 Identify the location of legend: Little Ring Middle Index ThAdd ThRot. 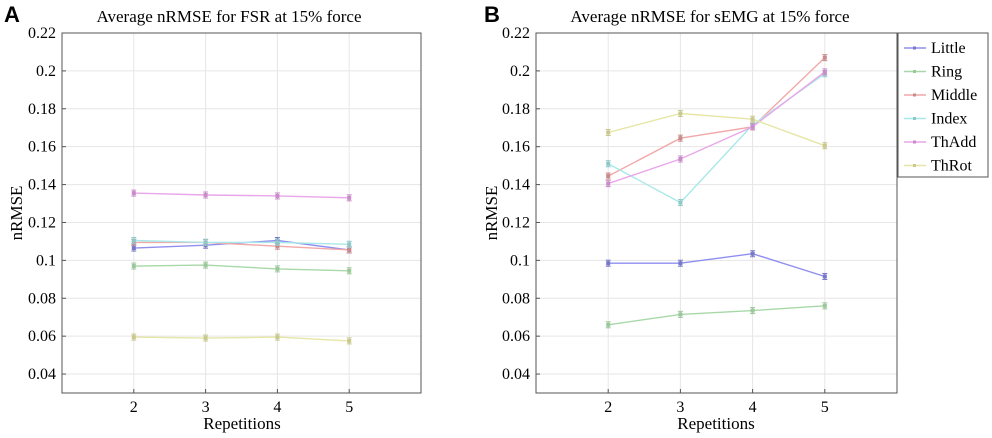
(943, 105).